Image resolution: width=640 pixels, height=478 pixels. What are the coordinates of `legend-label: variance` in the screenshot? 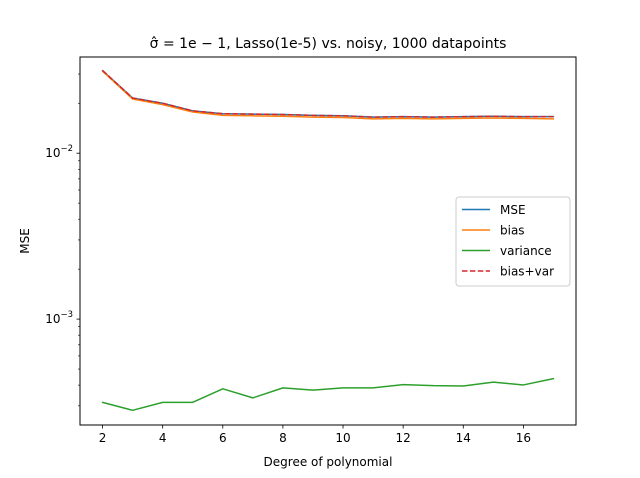 It's located at (526, 251).